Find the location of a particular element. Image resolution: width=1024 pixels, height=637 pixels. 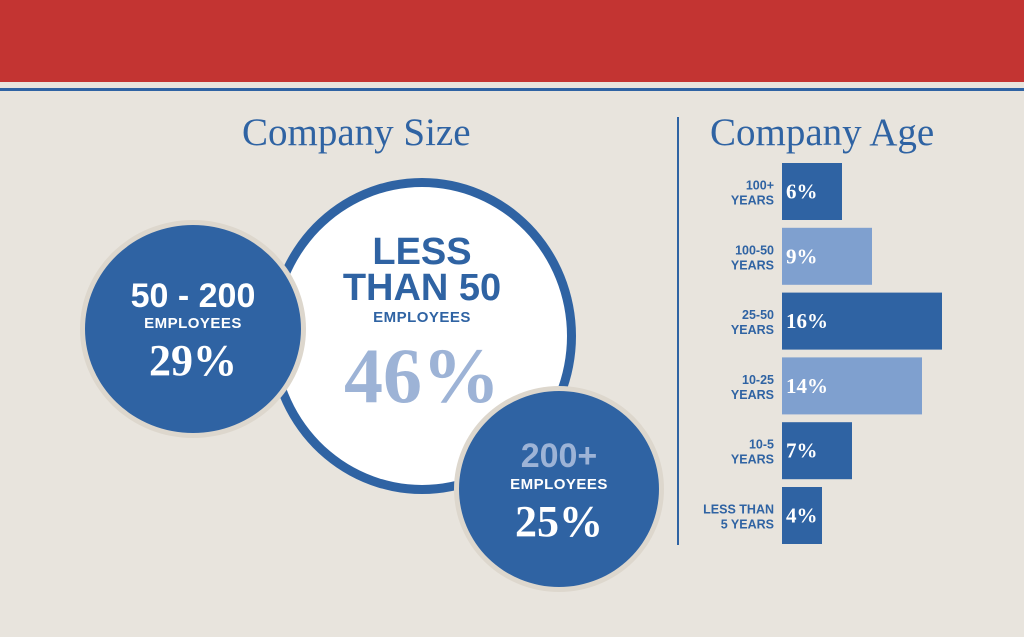

age-bar-label-4-line0: 10-5 is located at coordinates (761, 445).